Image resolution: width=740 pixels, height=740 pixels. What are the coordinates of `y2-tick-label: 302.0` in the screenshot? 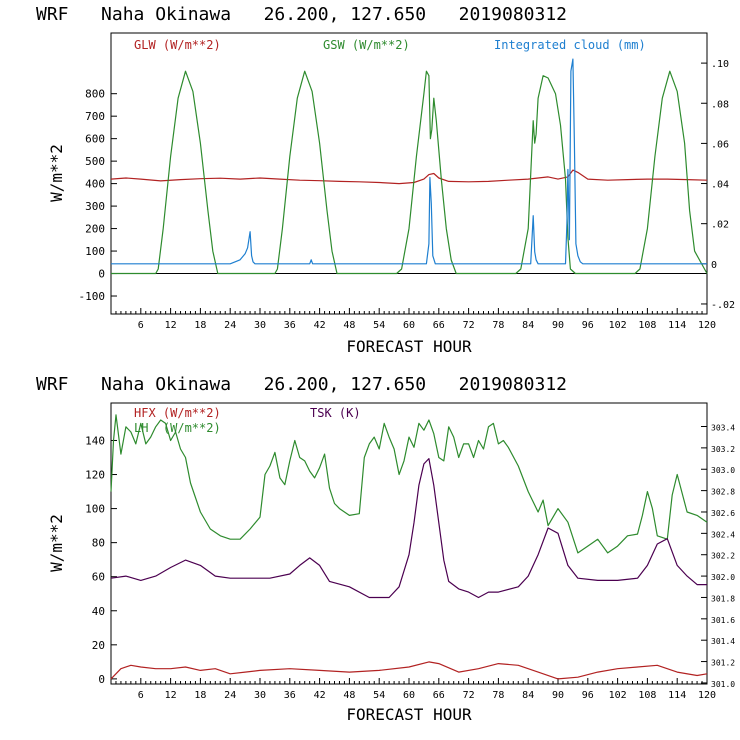 It's located at (723, 577).